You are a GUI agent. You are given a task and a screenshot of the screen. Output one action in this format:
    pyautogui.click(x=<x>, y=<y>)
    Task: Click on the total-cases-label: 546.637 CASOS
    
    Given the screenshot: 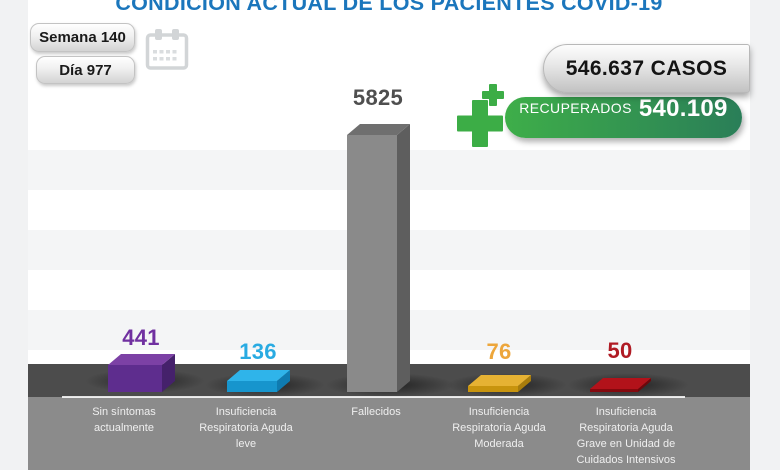 What is the action you would take?
    pyautogui.click(x=646, y=68)
    